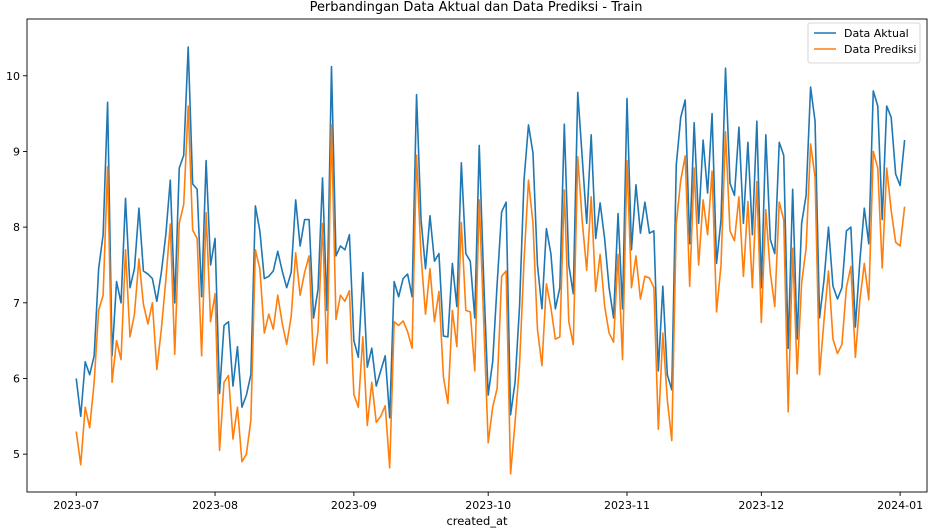  What do you see at coordinates (16, 151) in the screenshot?
I see `y-tick-label: 9` at bounding box center [16, 151].